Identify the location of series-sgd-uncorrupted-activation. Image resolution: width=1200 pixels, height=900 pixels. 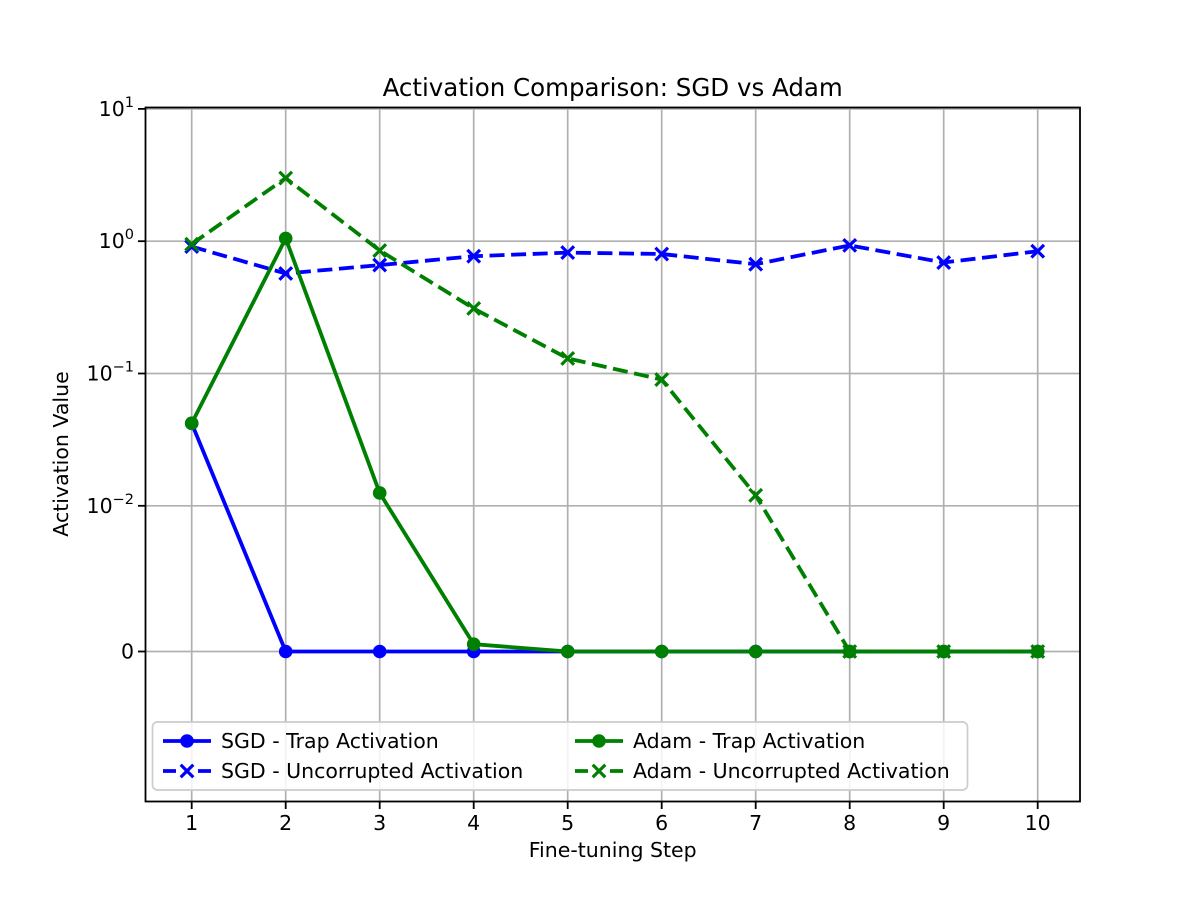
(615, 259).